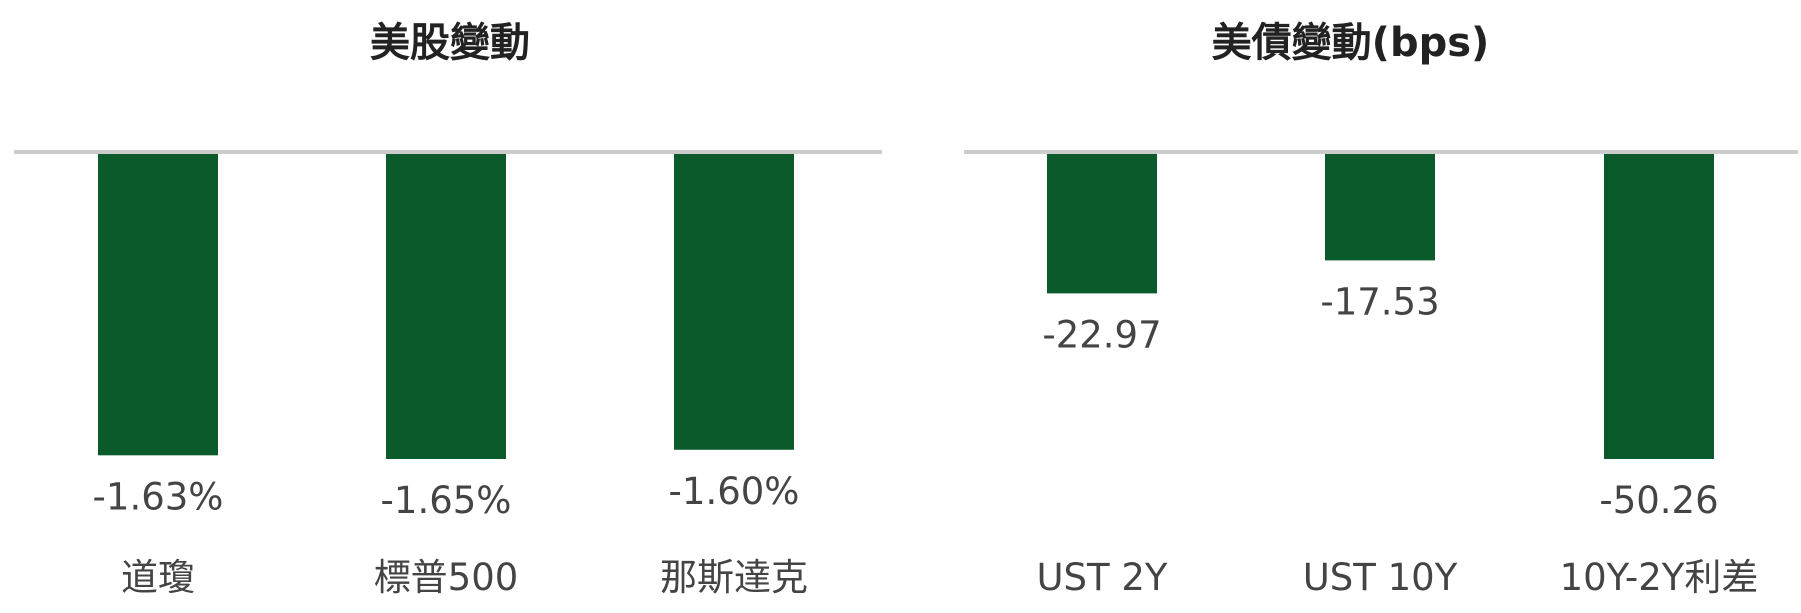 This screenshot has height=613, width=1801. I want to click on bar-value-label: -22.97, so click(1101, 334).